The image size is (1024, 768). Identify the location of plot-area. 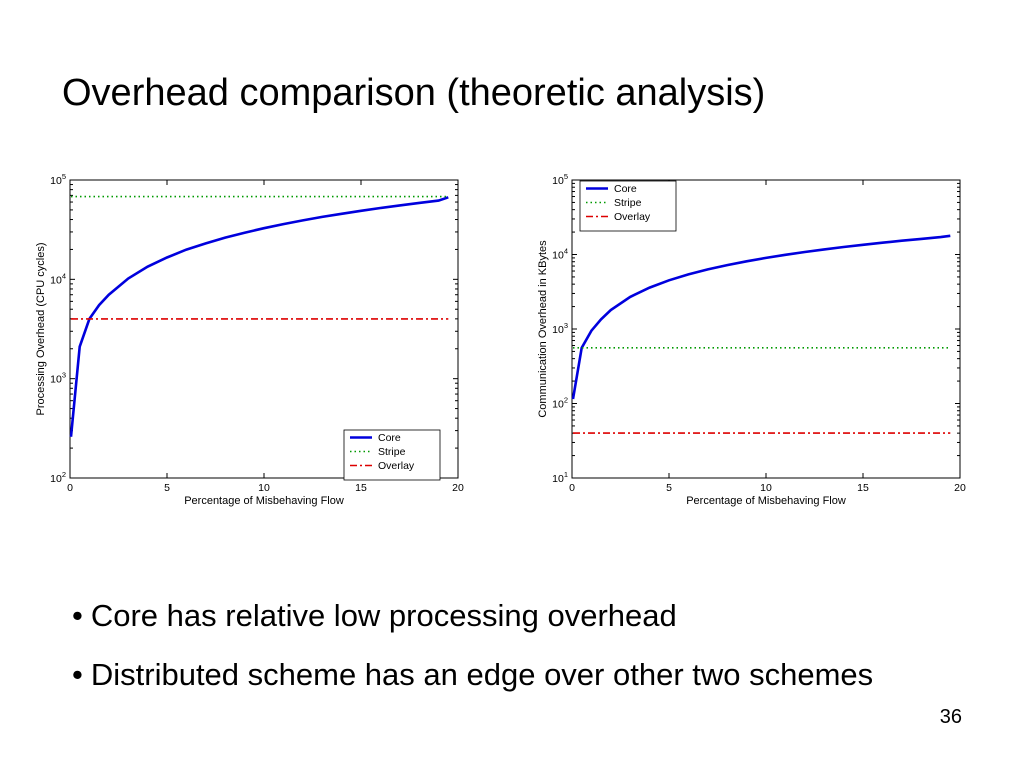
(264, 329).